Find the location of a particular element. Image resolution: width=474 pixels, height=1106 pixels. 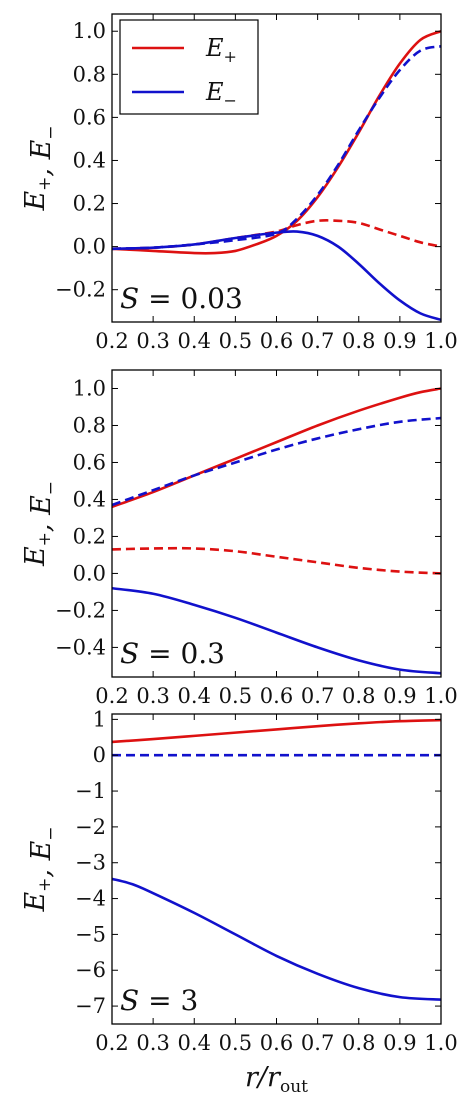

y-tick-label: −1 is located at coordinates (90, 791).